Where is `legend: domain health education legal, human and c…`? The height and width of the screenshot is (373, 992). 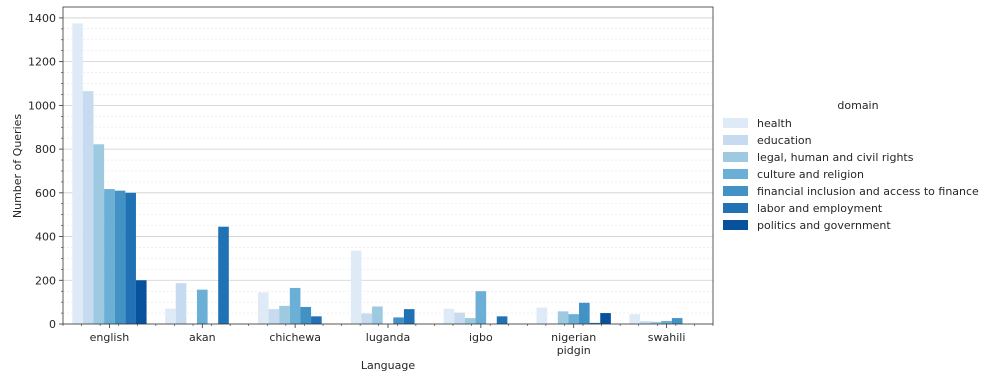
legend: domain health education legal, human and c… is located at coordinates (851, 165).